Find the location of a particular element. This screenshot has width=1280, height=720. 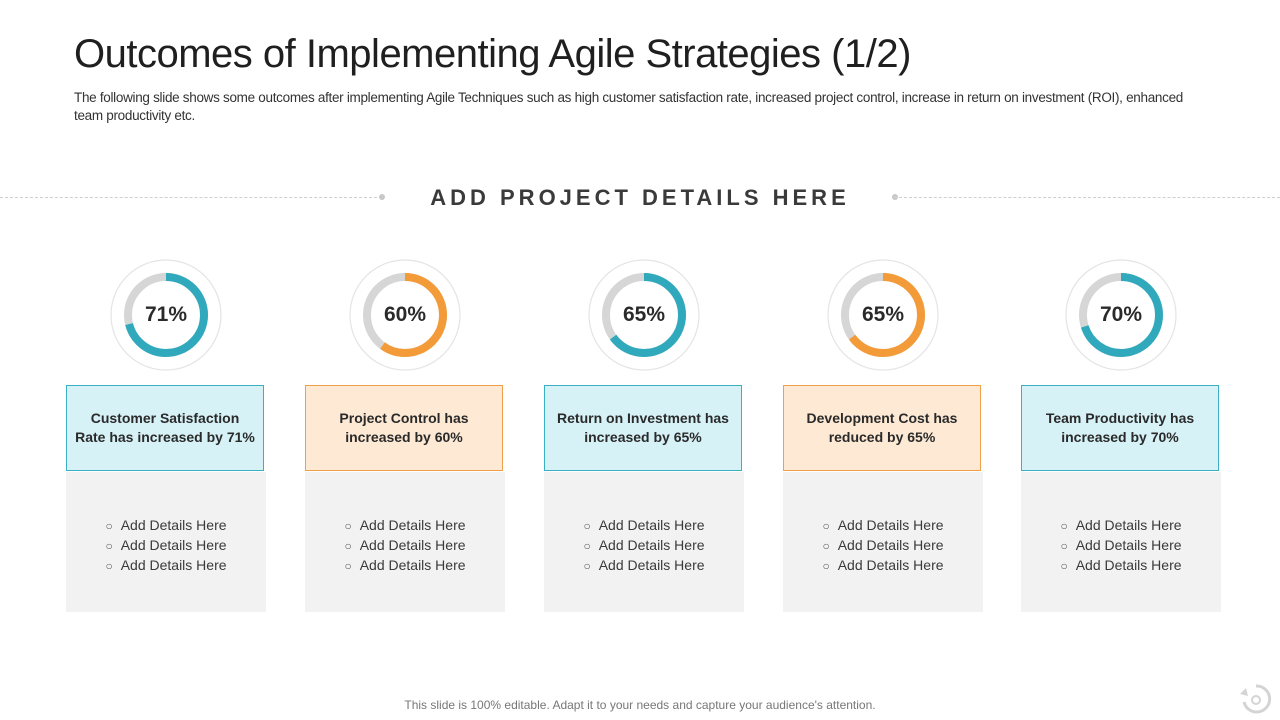

divider-dot-left is located at coordinates (382, 197).